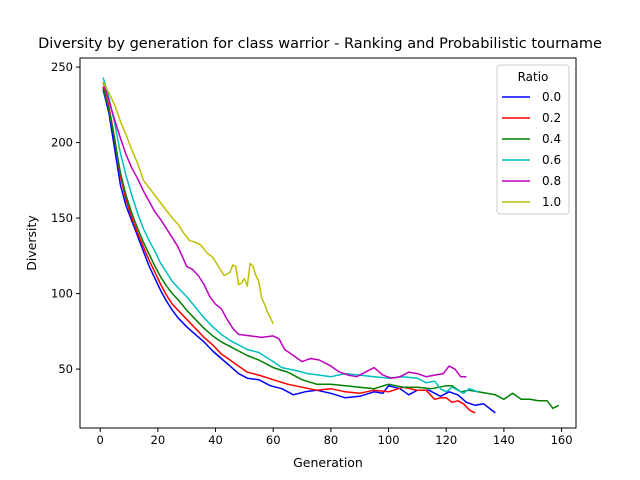 The height and width of the screenshot is (480, 640). What do you see at coordinates (562, 440) in the screenshot?
I see `x-tick-label: 160` at bounding box center [562, 440].